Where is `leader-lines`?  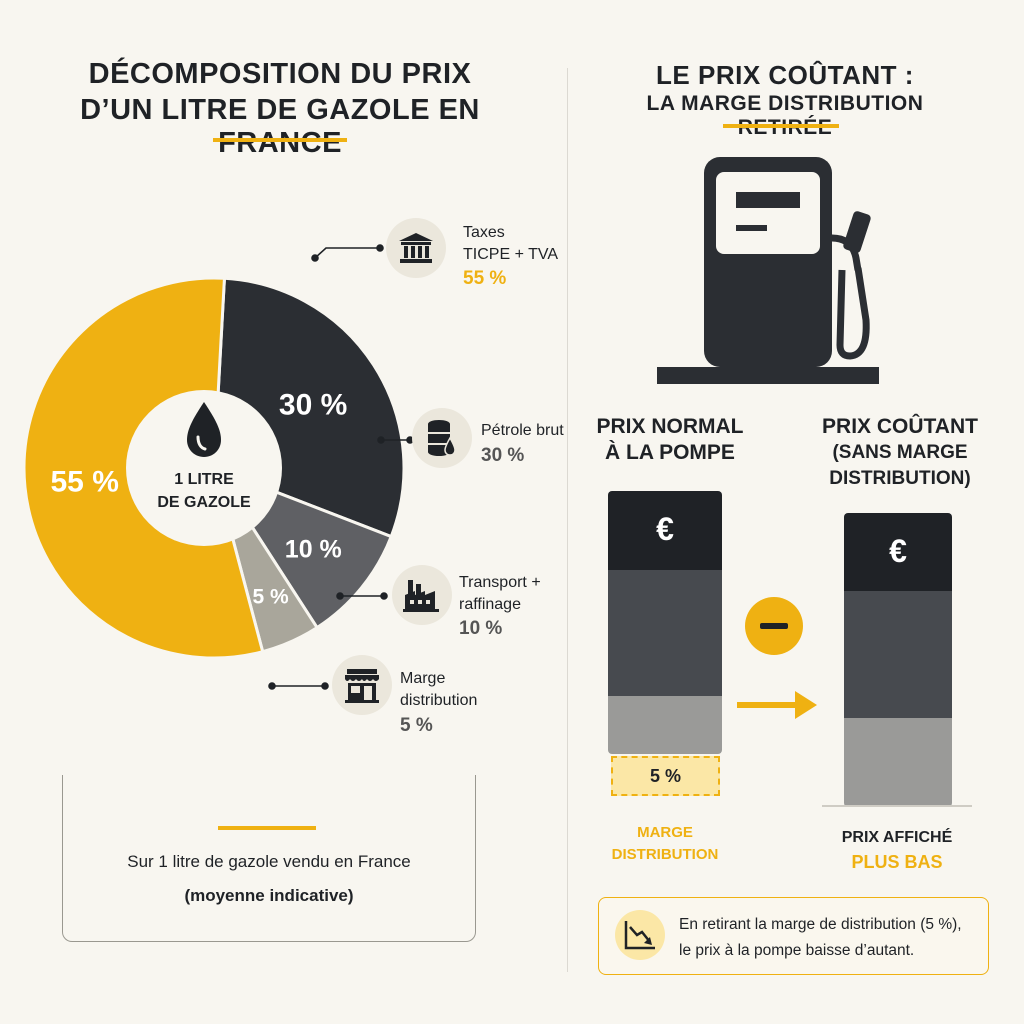 leader-lines is located at coordinates (341, 467).